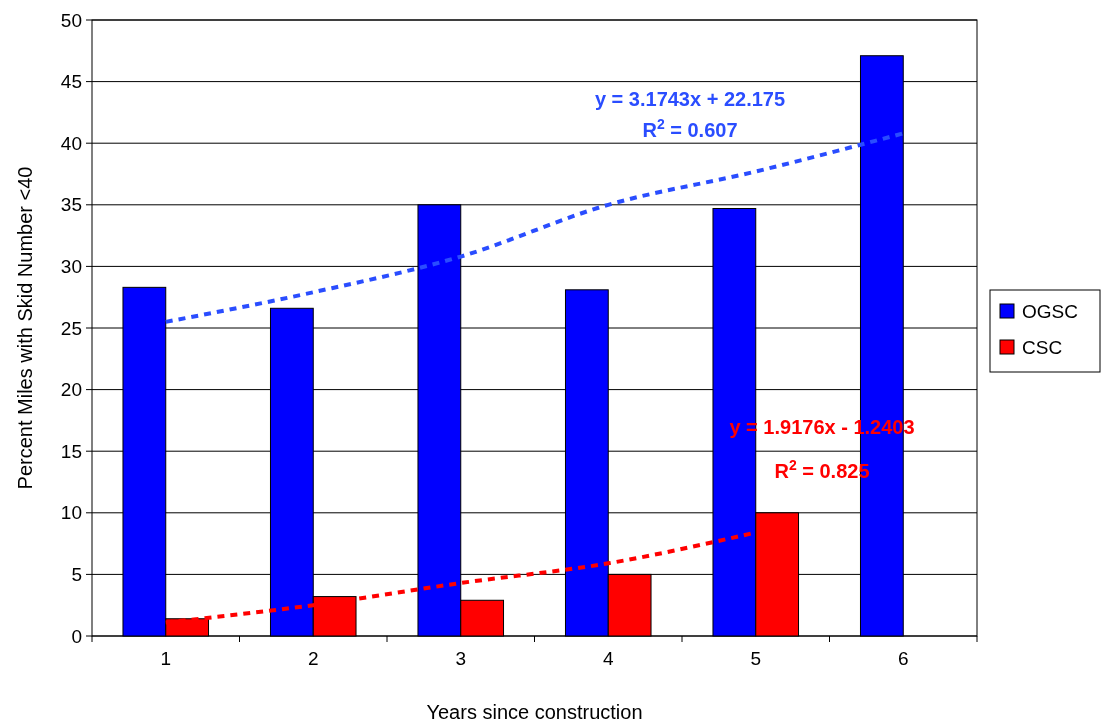 This screenshot has width=1104, height=723. I want to click on legend-label: CSC, so click(1042, 347).